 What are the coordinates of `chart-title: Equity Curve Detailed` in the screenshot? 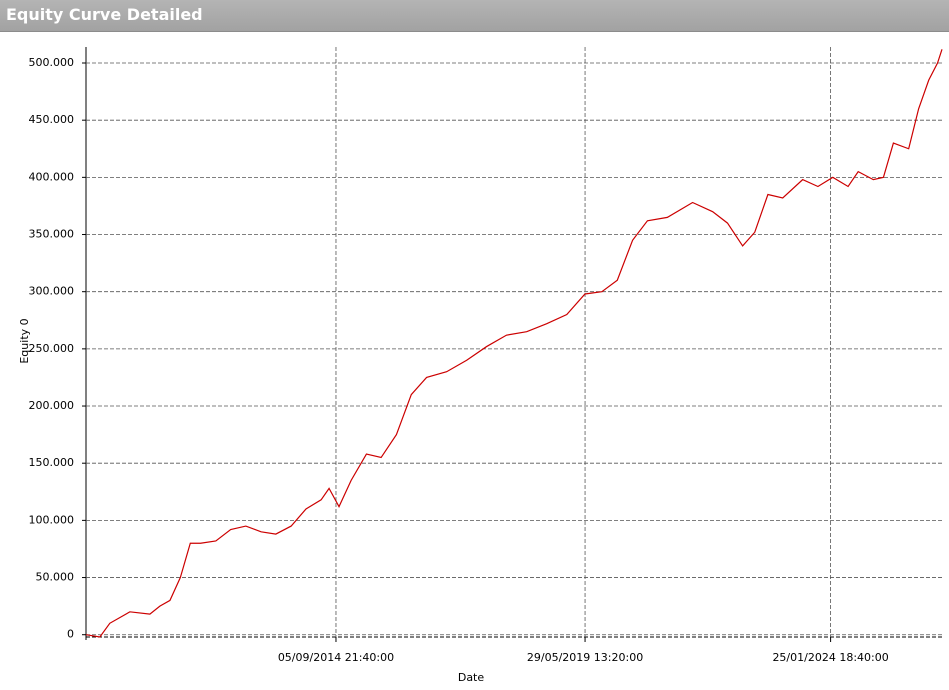 It's located at (104, 14).